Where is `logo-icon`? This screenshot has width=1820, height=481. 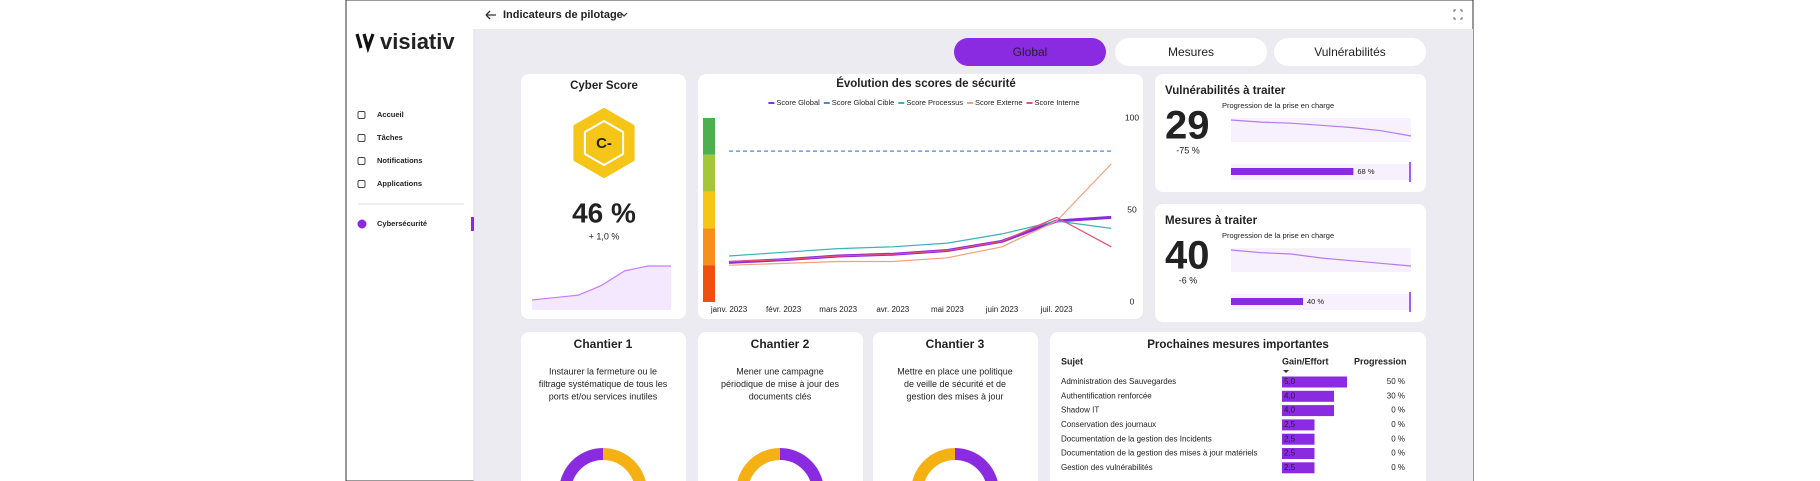
logo-icon is located at coordinates (365, 43).